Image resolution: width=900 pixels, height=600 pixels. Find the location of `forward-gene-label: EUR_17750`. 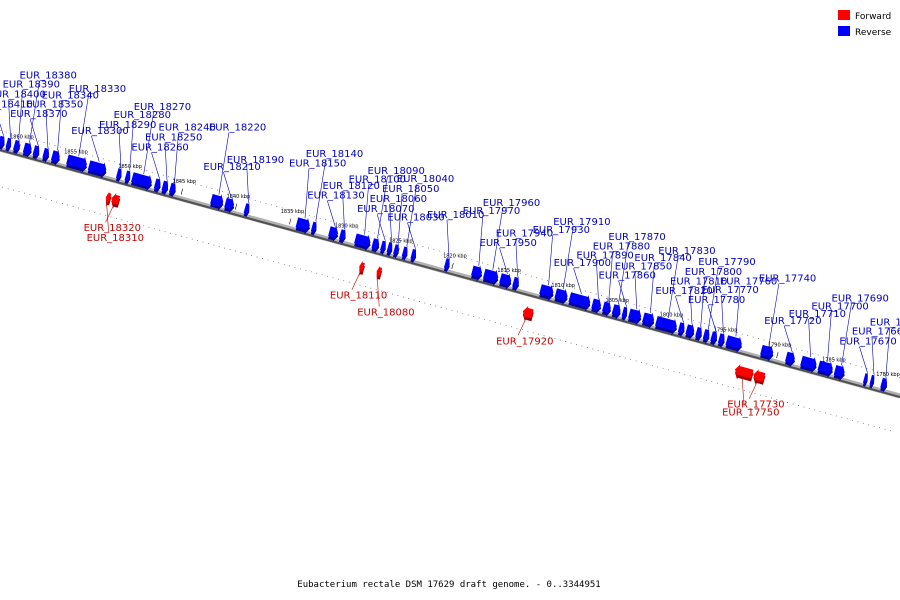

forward-gene-label: EUR_17750 is located at coordinates (750, 413).